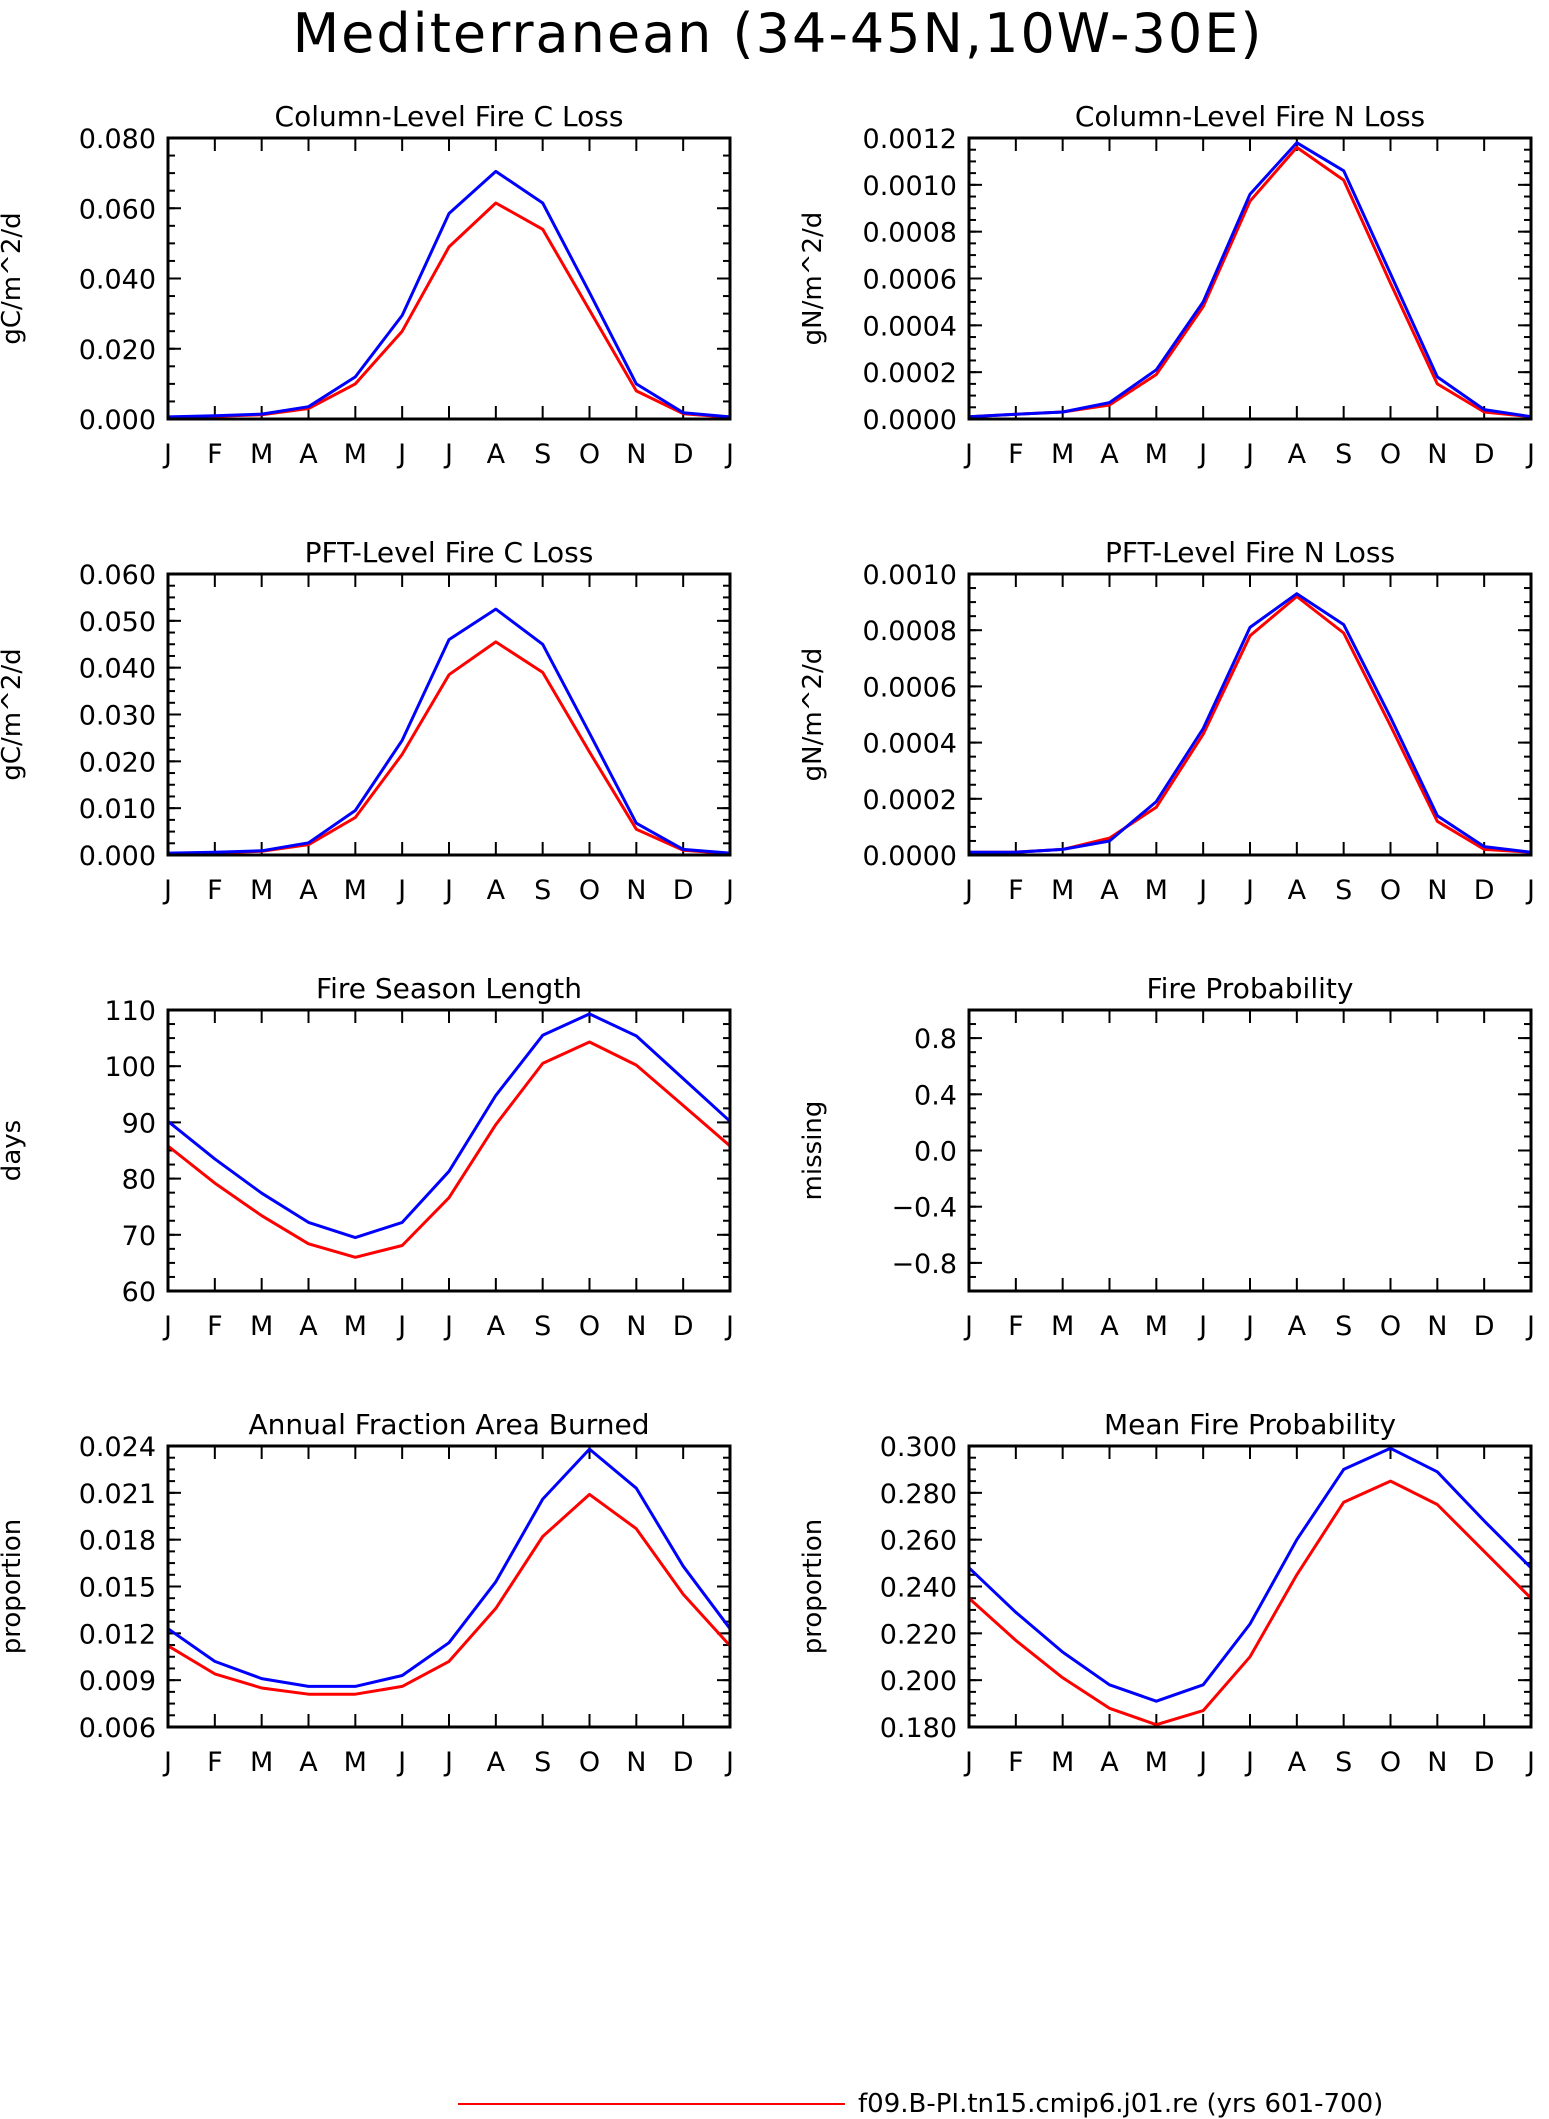 This screenshot has height=2119, width=1549. I want to click on panel-pft-level-fire-n-loss-xtick-label: A, so click(1297, 890).